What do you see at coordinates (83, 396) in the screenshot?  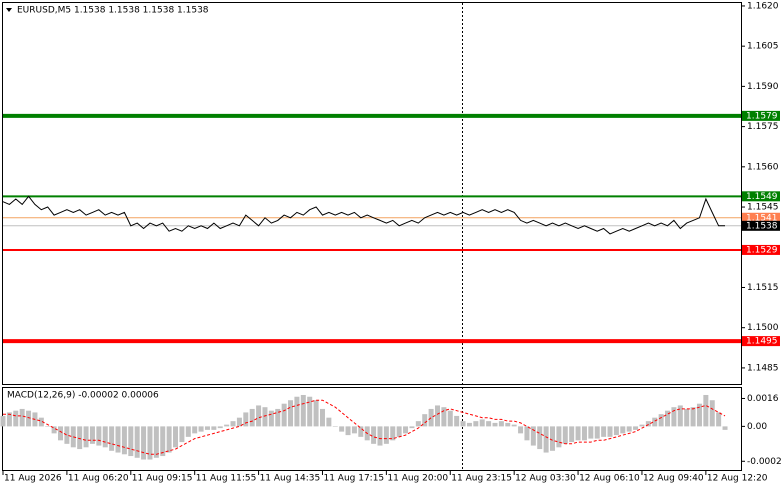 I see `macd-title: MACD(12,26,9) -0.00002 0.00006` at bounding box center [83, 396].